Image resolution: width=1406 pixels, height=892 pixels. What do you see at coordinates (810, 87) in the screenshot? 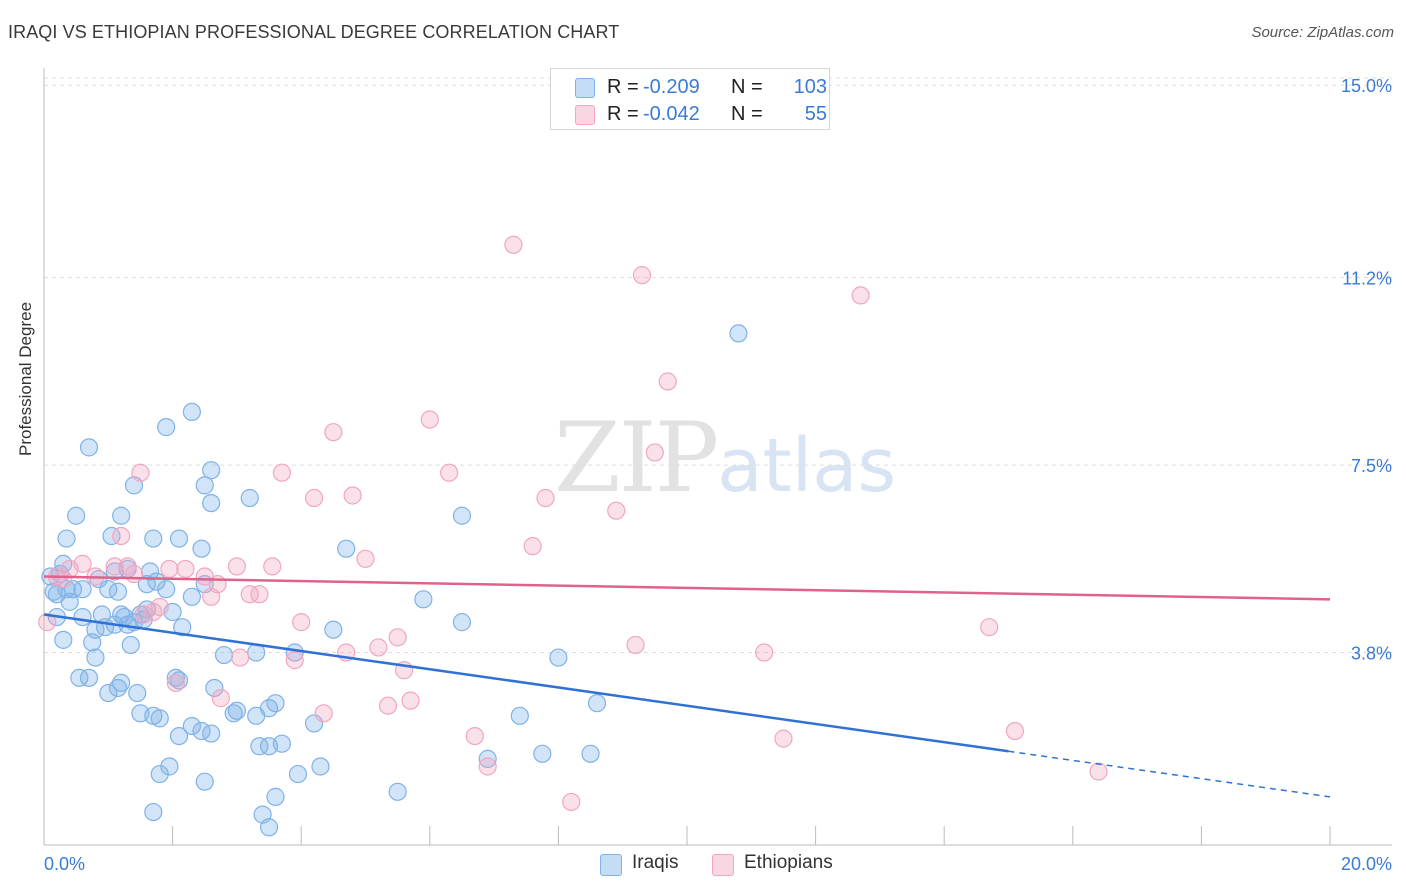
I see `n-value: 103` at bounding box center [810, 87].